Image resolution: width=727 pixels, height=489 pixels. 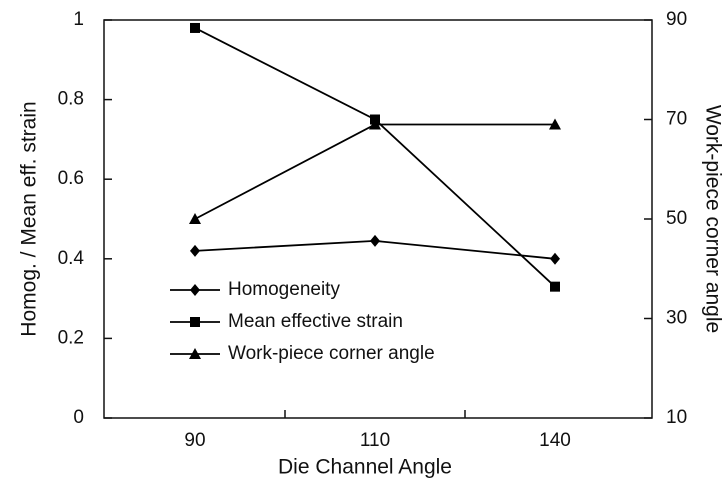 I want to click on y-tick-label: 1, so click(x=78, y=19).